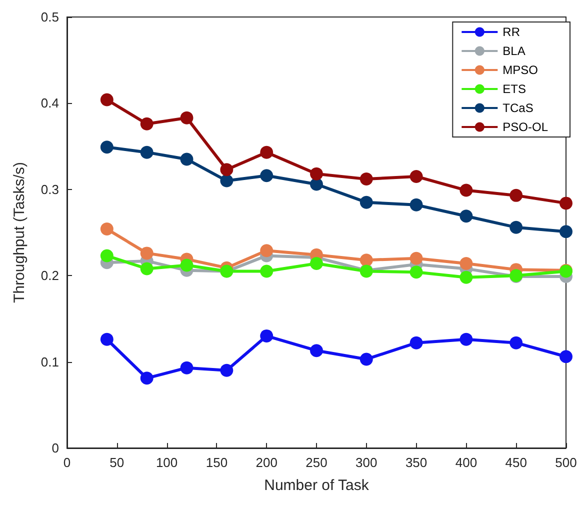 This screenshot has width=584, height=508. What do you see at coordinates (55, 448) in the screenshot?
I see `y-tick-label: 0` at bounding box center [55, 448].